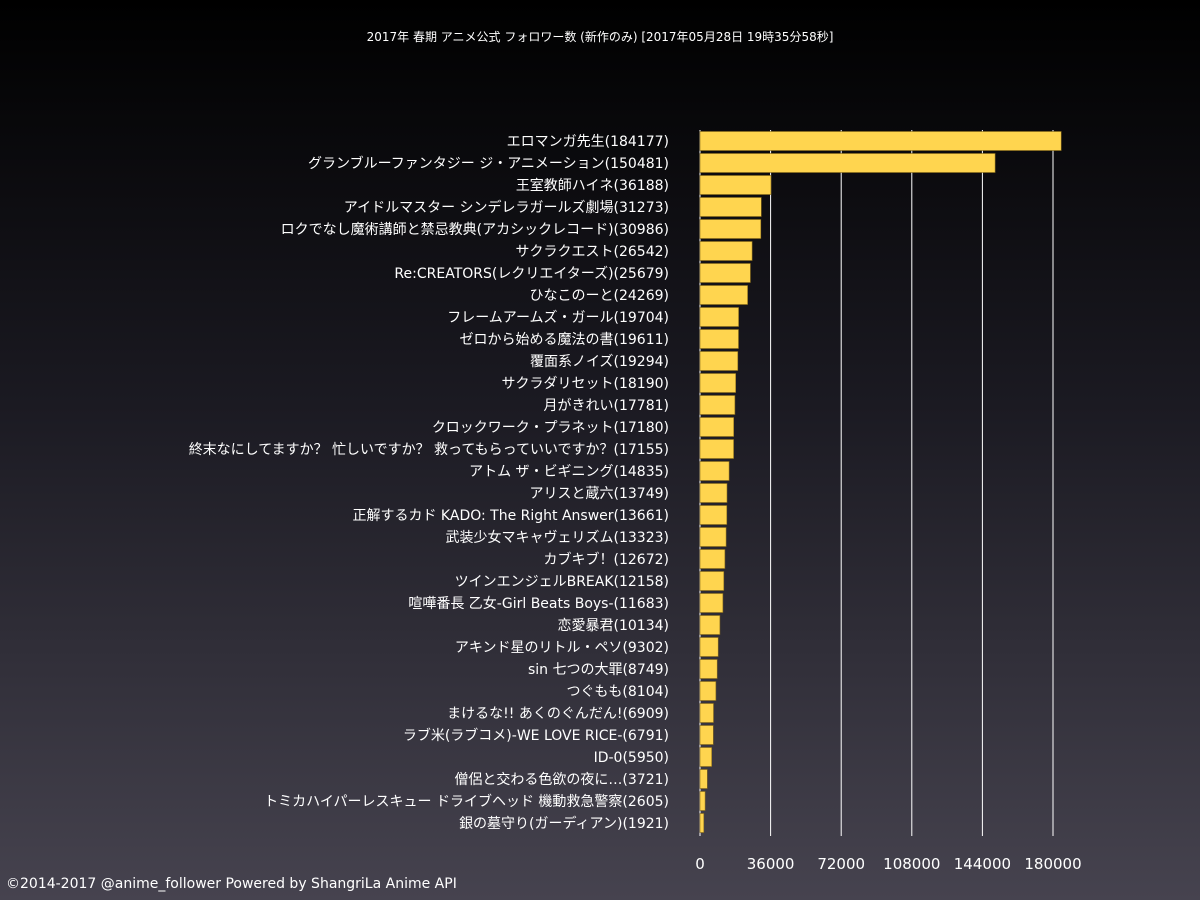  What do you see at coordinates (631, 758) in the screenshot?
I see `category-label: ID-0(5950)` at bounding box center [631, 758].